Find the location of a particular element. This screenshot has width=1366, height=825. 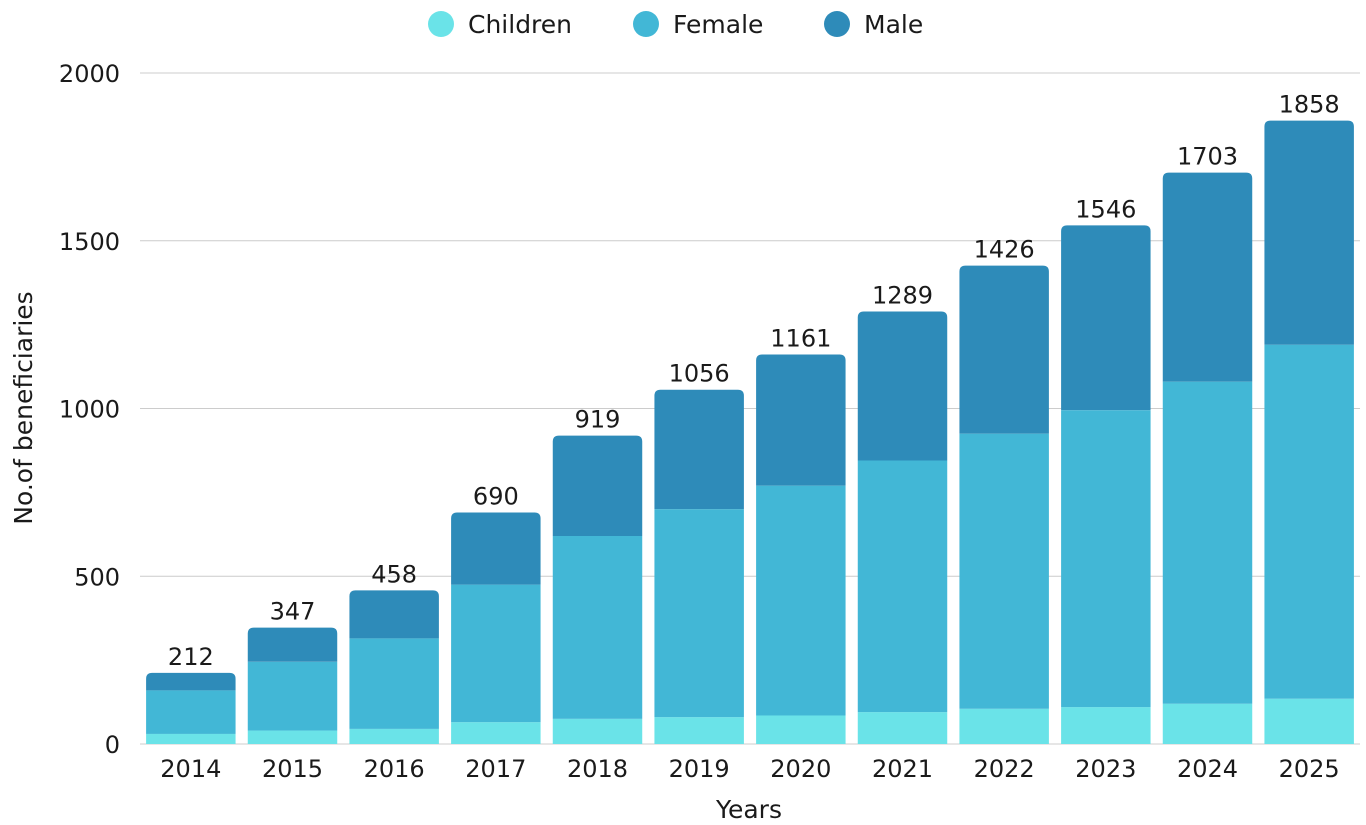

bar-male-2016 is located at coordinates (394, 614).